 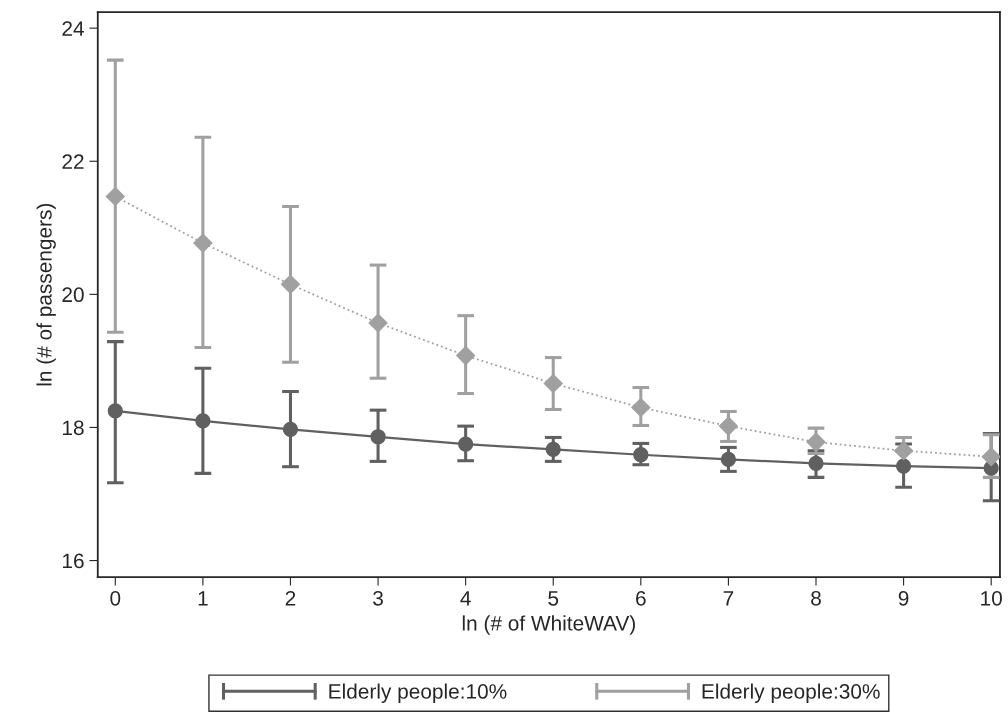 What do you see at coordinates (641, 598) in the screenshot?
I see `x-tick-label: 6` at bounding box center [641, 598].